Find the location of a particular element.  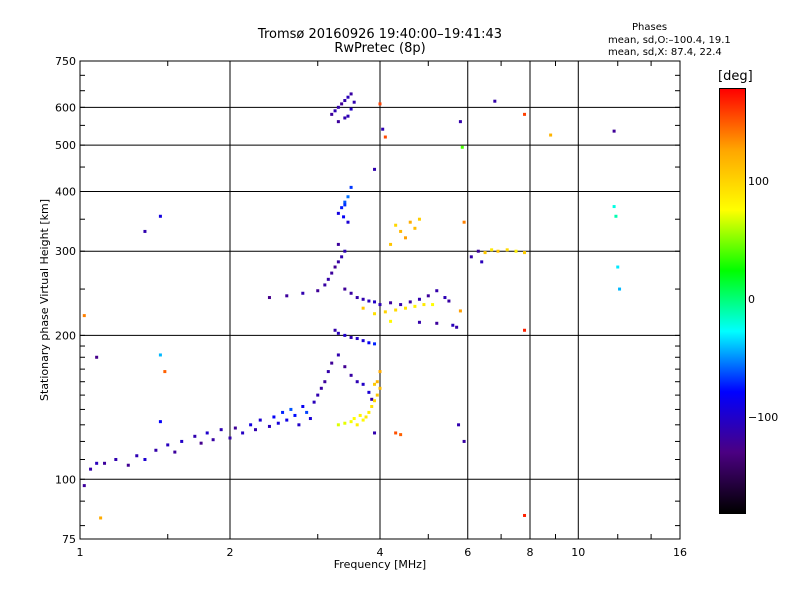

stats-o-mode: mean, sd,O:–100.4, 19.1 is located at coordinates (669, 40).